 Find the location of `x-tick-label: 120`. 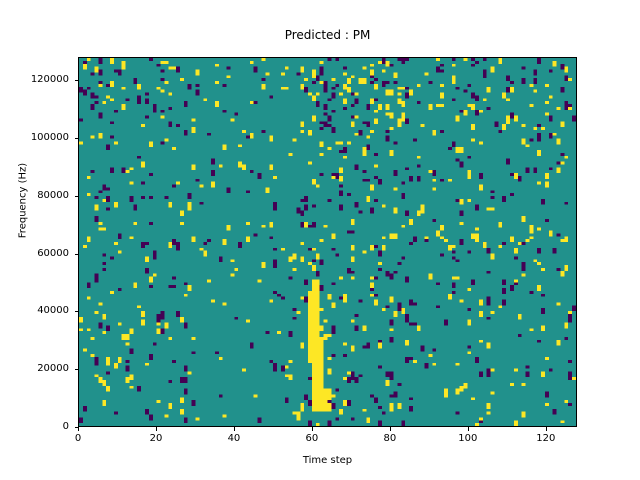

x-tick-label: 120 is located at coordinates (546, 438).